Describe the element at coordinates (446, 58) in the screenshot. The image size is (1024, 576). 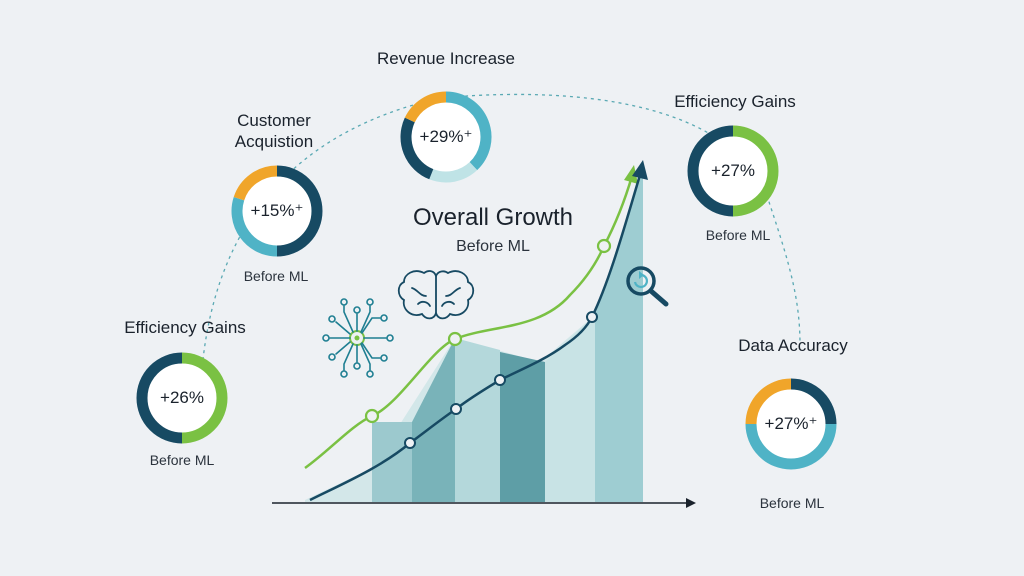
I see `revenue-title: Revenue Increase` at that location.